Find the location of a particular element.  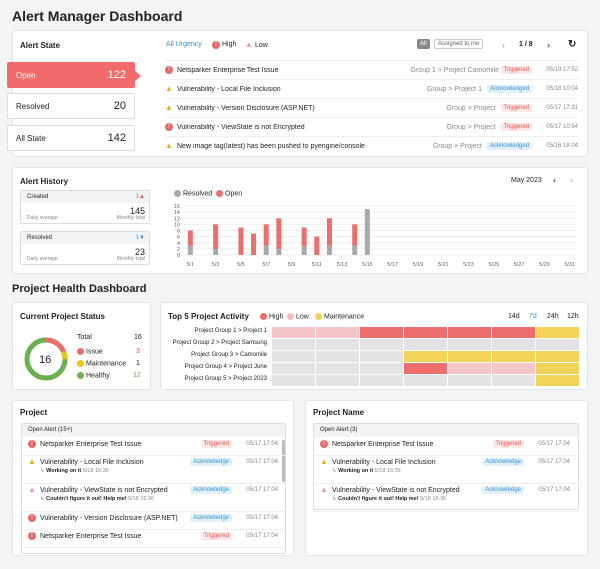

range-12h: 12h is located at coordinates (573, 316).